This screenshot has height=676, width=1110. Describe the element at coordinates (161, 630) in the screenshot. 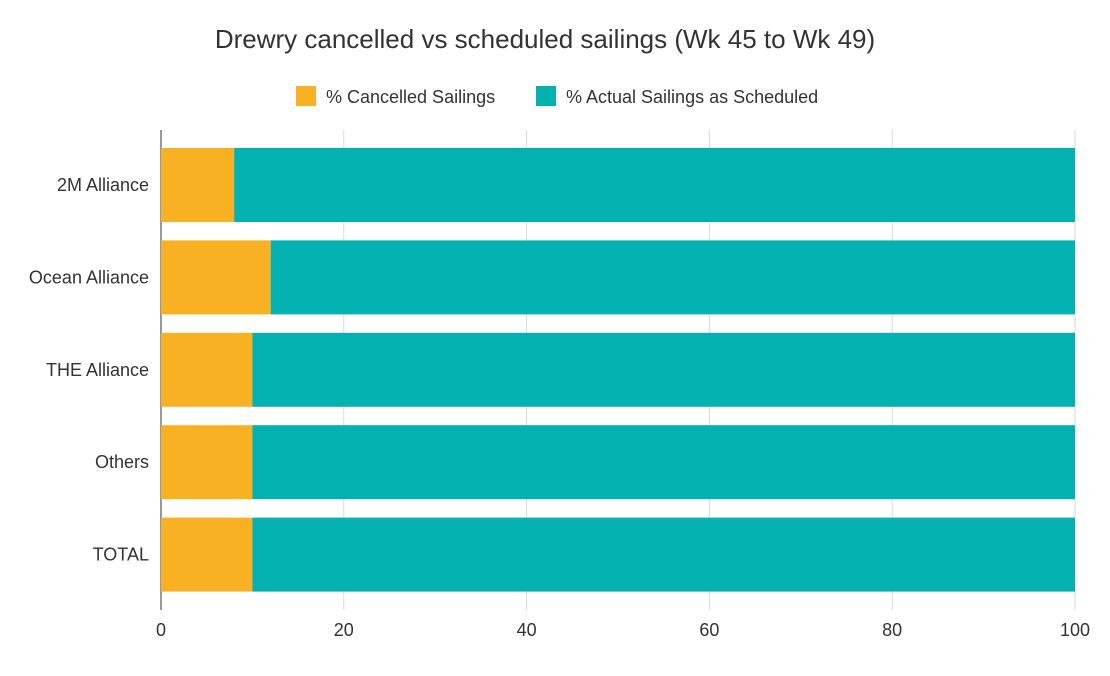

I see `x-tick-label-0: 0` at that location.